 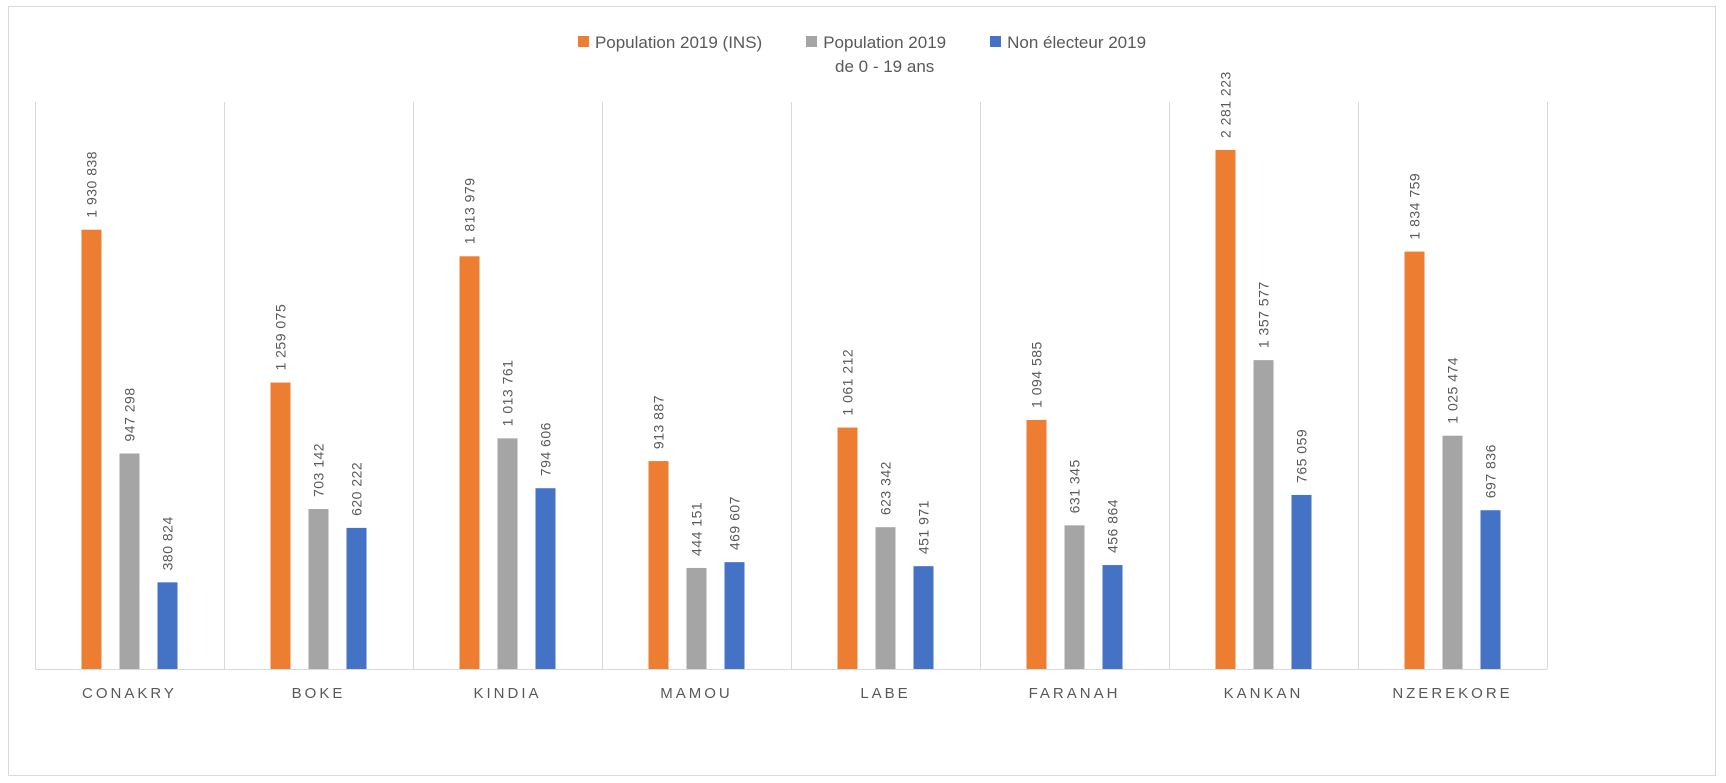 I want to click on data-label: 1 930 838, so click(x=92, y=184).